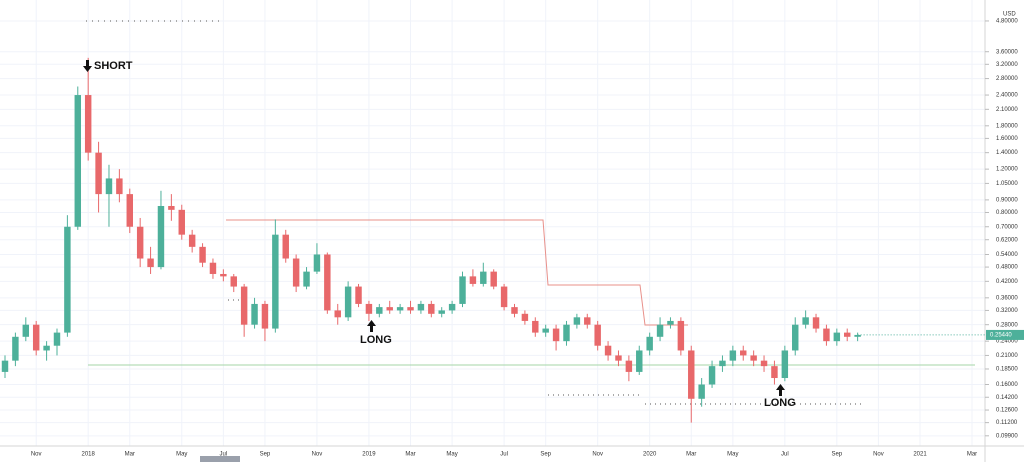 Image resolution: width=1024 pixels, height=462 pixels. I want to click on y-tick-label: 0.11200, so click(1007, 423).